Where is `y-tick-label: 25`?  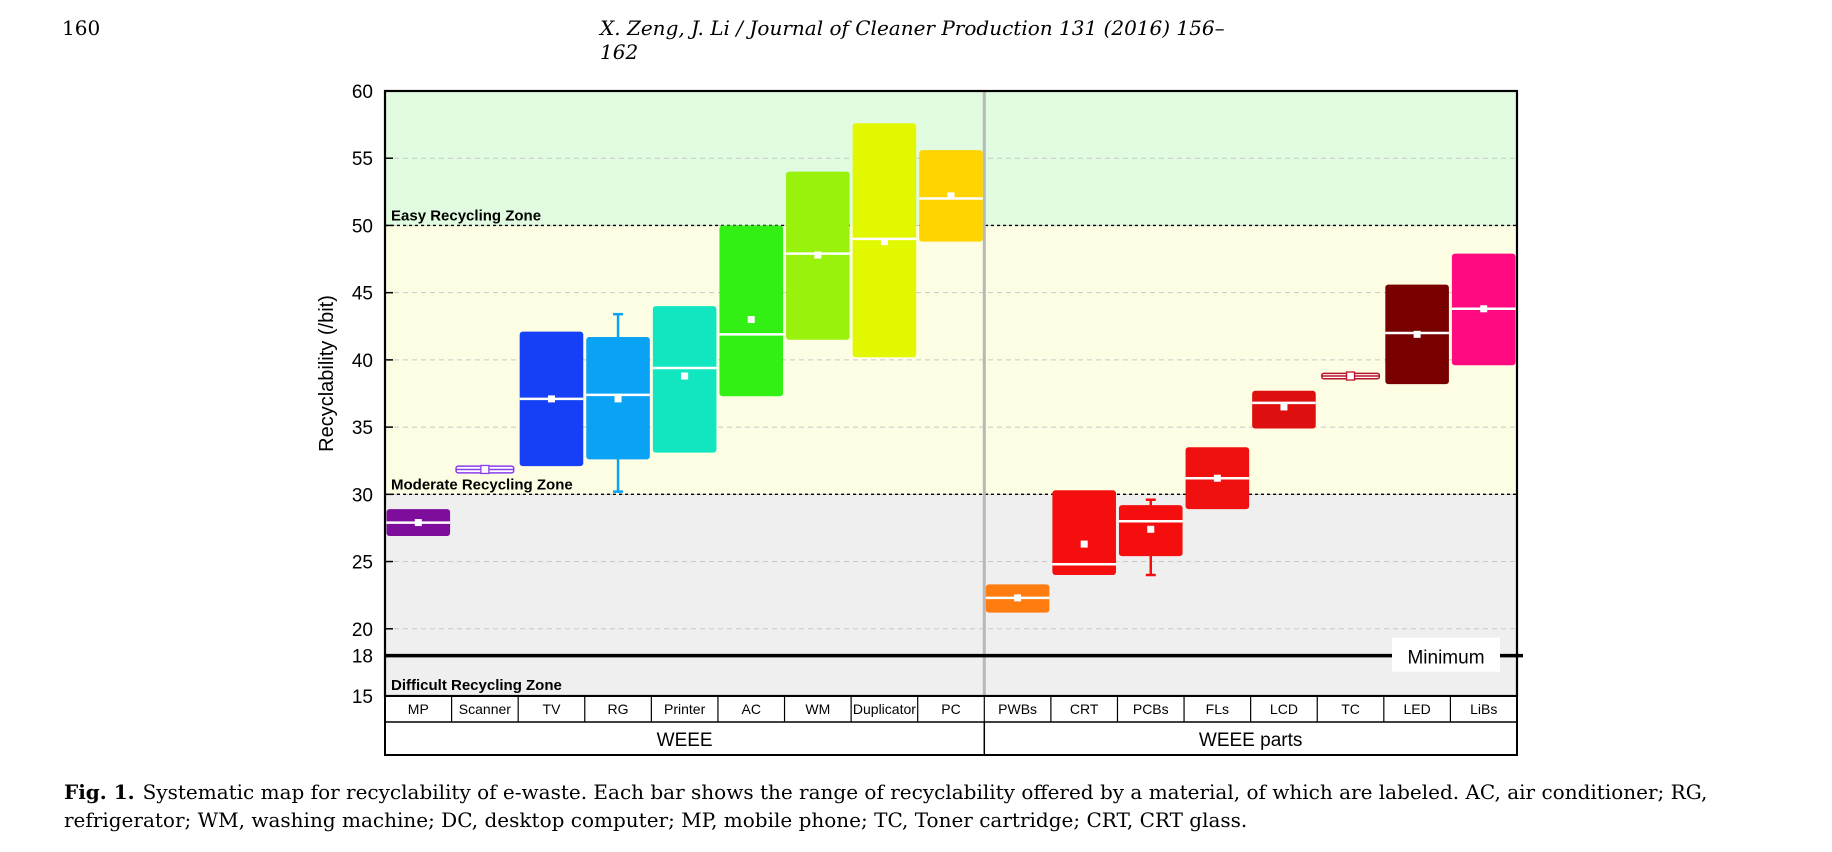 y-tick-label: 25 is located at coordinates (362, 563).